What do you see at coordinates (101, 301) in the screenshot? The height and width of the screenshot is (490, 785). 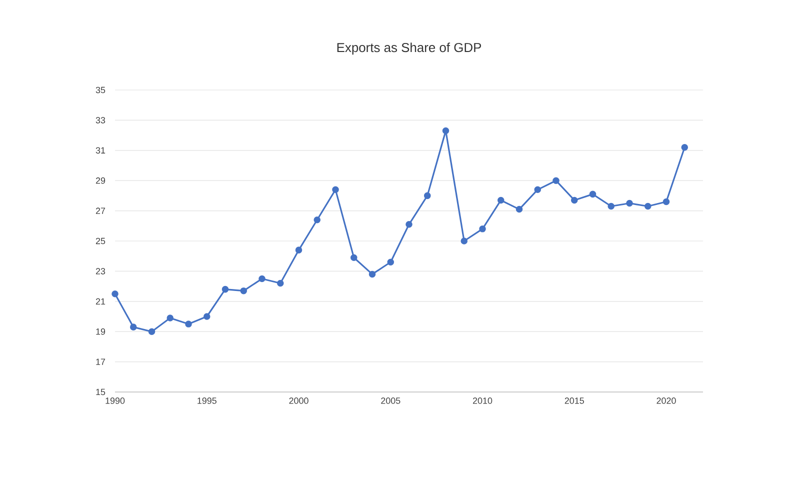 I see `y-tick-label: 21` at bounding box center [101, 301].